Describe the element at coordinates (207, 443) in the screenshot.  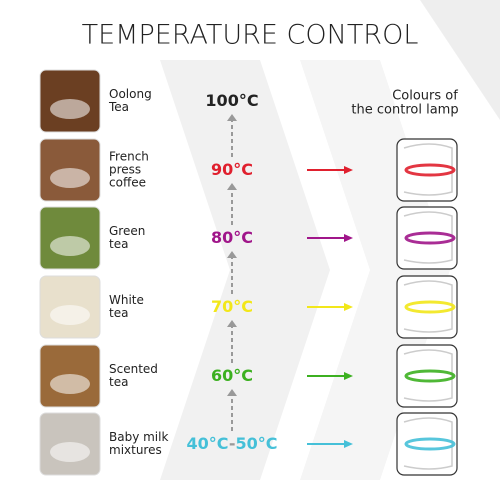
I see `temperature-part: 40°C` at that location.